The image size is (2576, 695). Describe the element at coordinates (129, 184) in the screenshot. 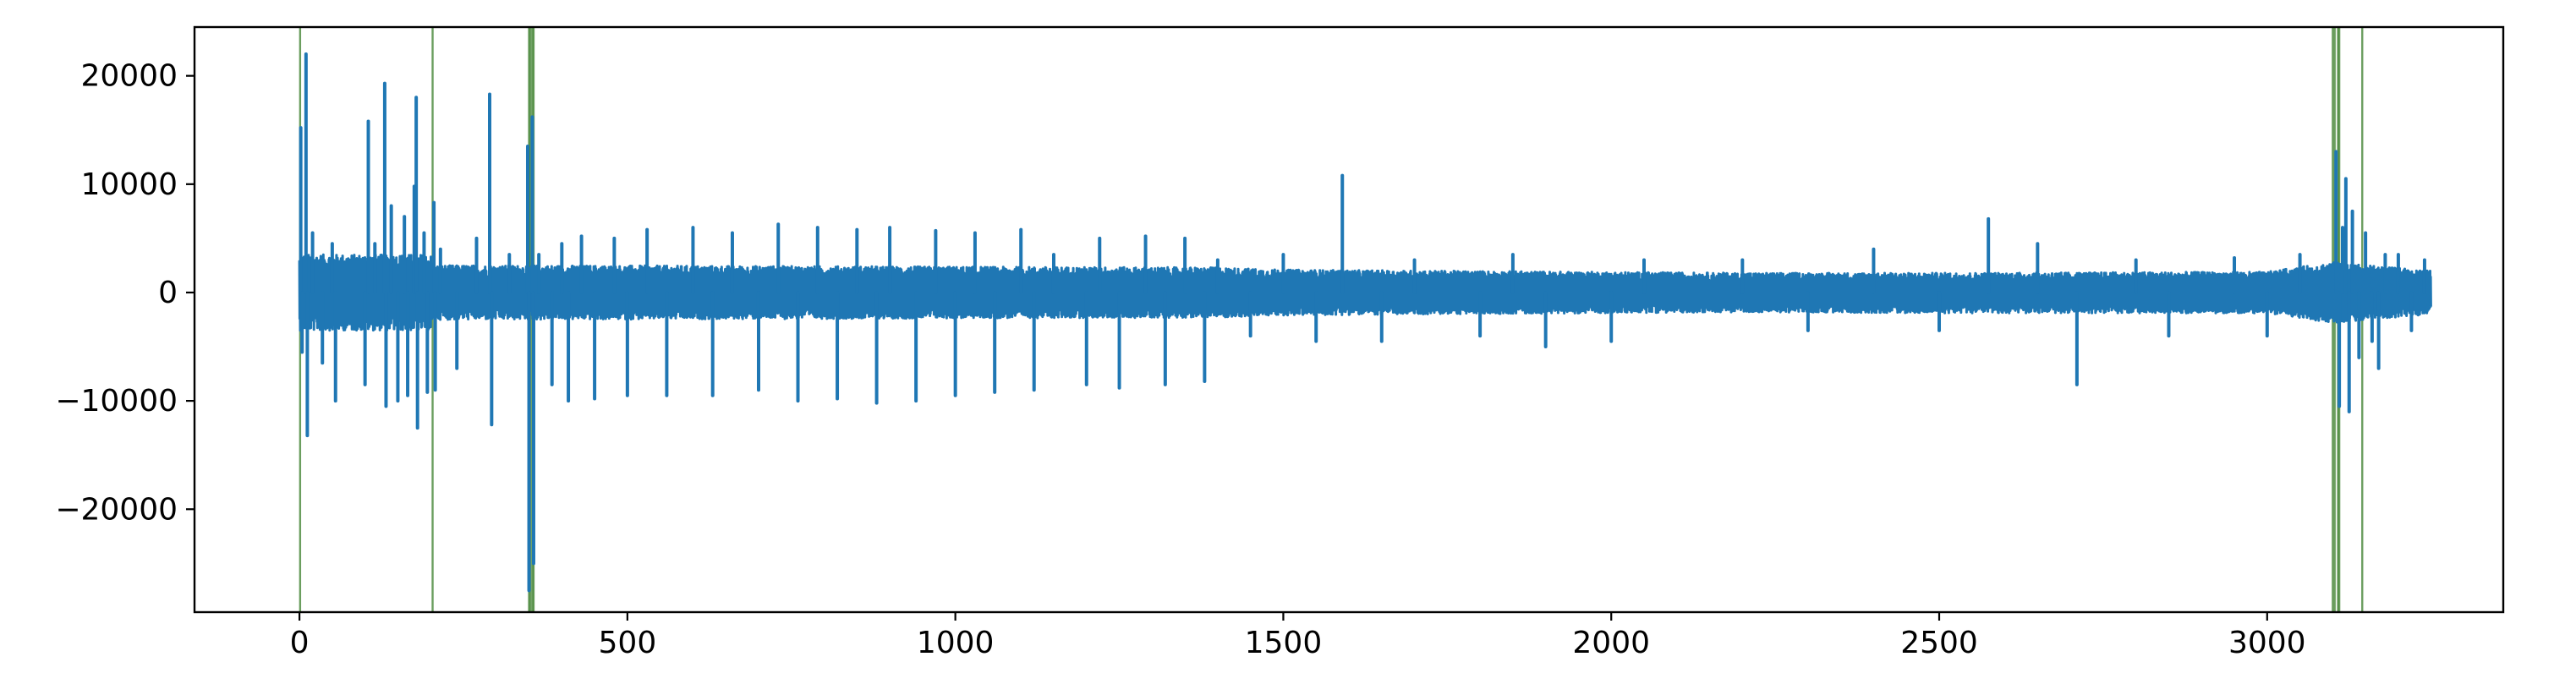

I see `y-tick-label-1: 10000` at that location.